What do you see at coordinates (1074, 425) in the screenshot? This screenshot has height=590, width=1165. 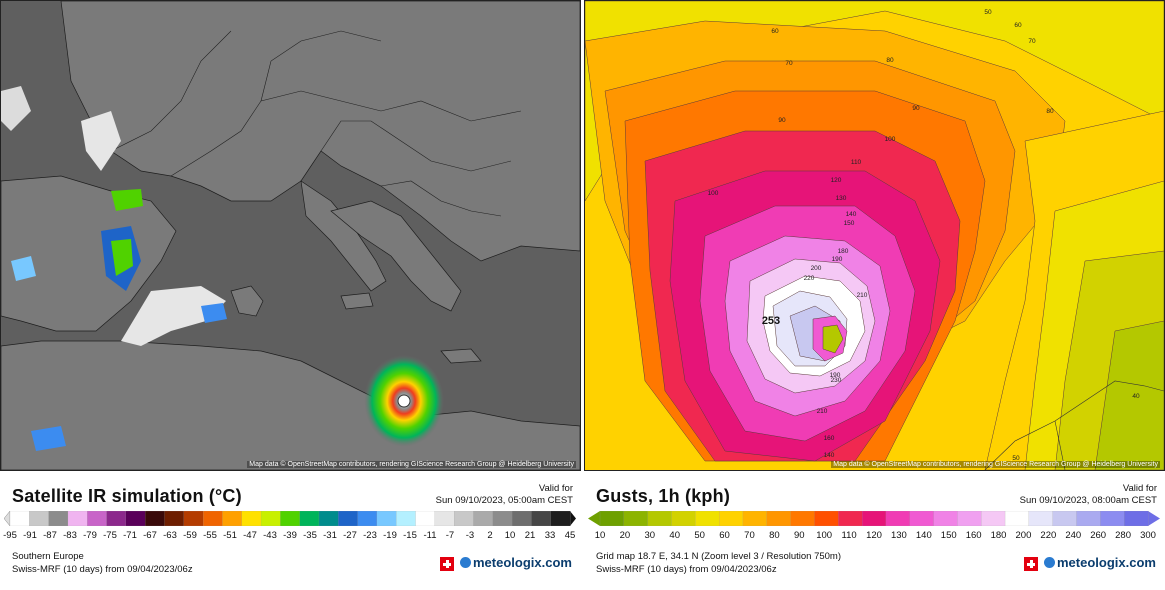 I see `coastline` at bounding box center [1074, 425].